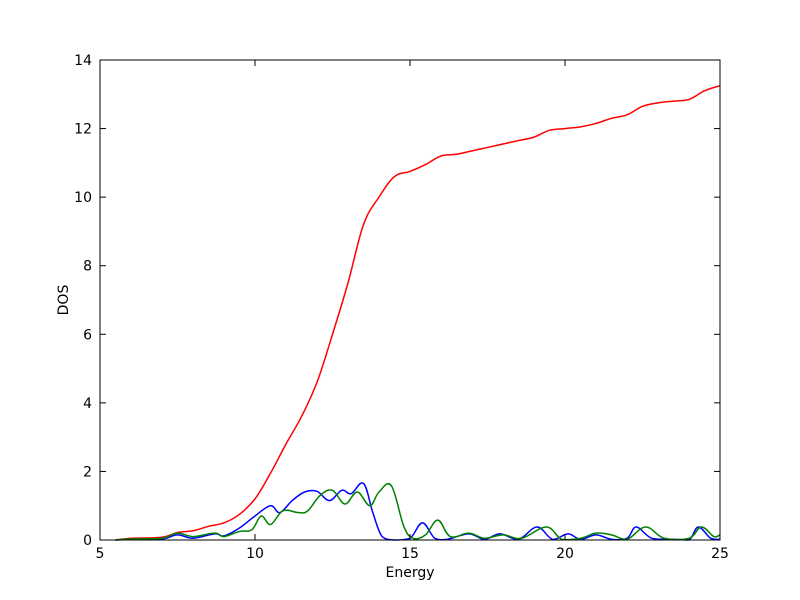  What do you see at coordinates (410, 554) in the screenshot?
I see `x-tick-label: 15` at bounding box center [410, 554].